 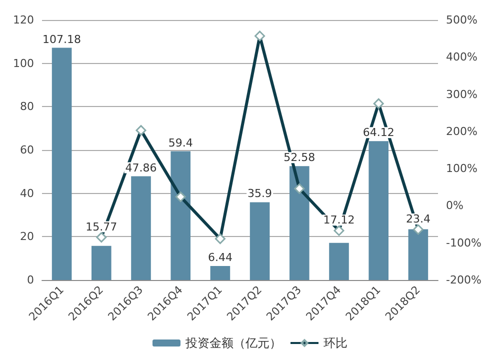 What do you see at coordinates (455, 205) in the screenshot?
I see `y2-tick-label: 0%` at bounding box center [455, 205].